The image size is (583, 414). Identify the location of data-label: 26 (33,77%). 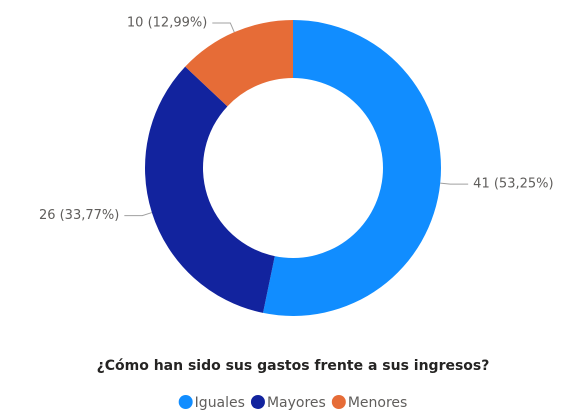
(79, 215).